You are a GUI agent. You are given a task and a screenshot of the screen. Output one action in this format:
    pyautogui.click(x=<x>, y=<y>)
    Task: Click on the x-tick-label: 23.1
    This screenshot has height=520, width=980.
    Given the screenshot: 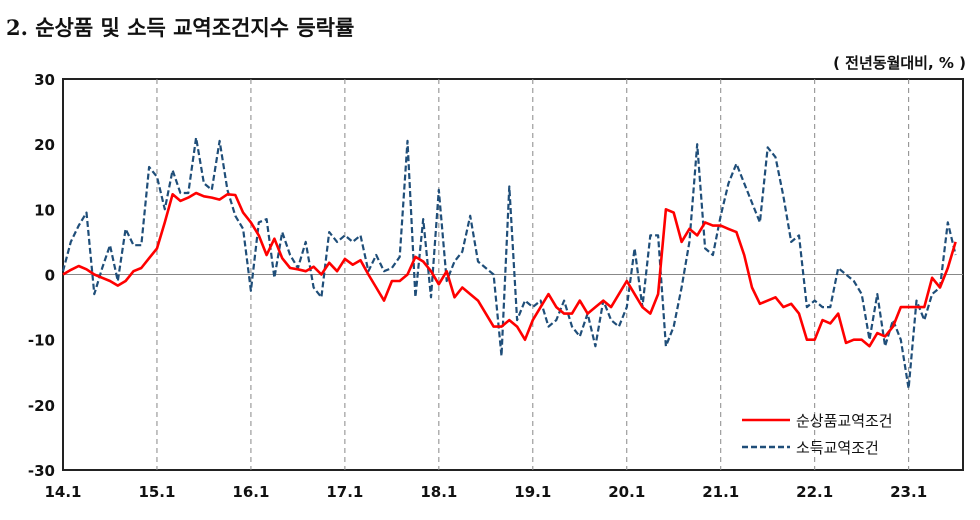 What is the action you would take?
    pyautogui.click(x=908, y=492)
    